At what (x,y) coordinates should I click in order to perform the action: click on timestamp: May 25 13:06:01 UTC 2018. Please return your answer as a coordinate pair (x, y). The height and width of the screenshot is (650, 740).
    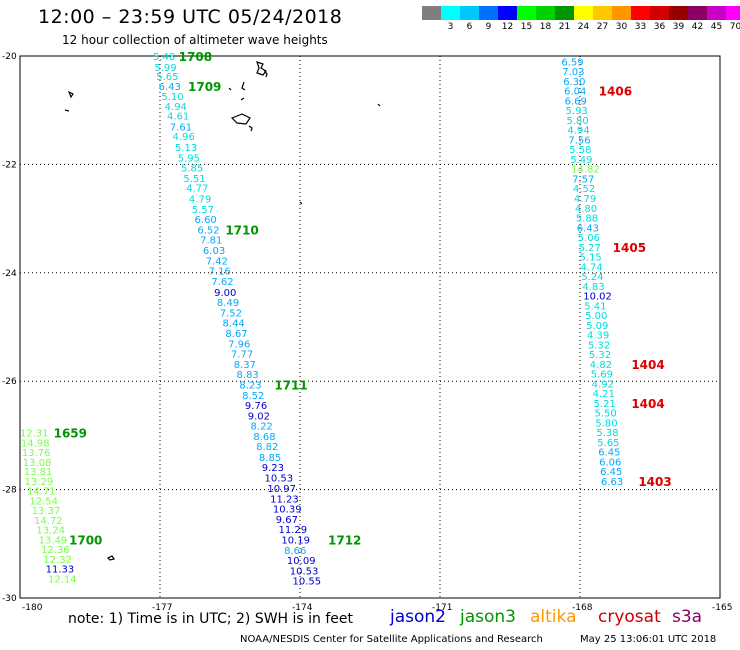
    Looking at the image, I should click on (648, 639).